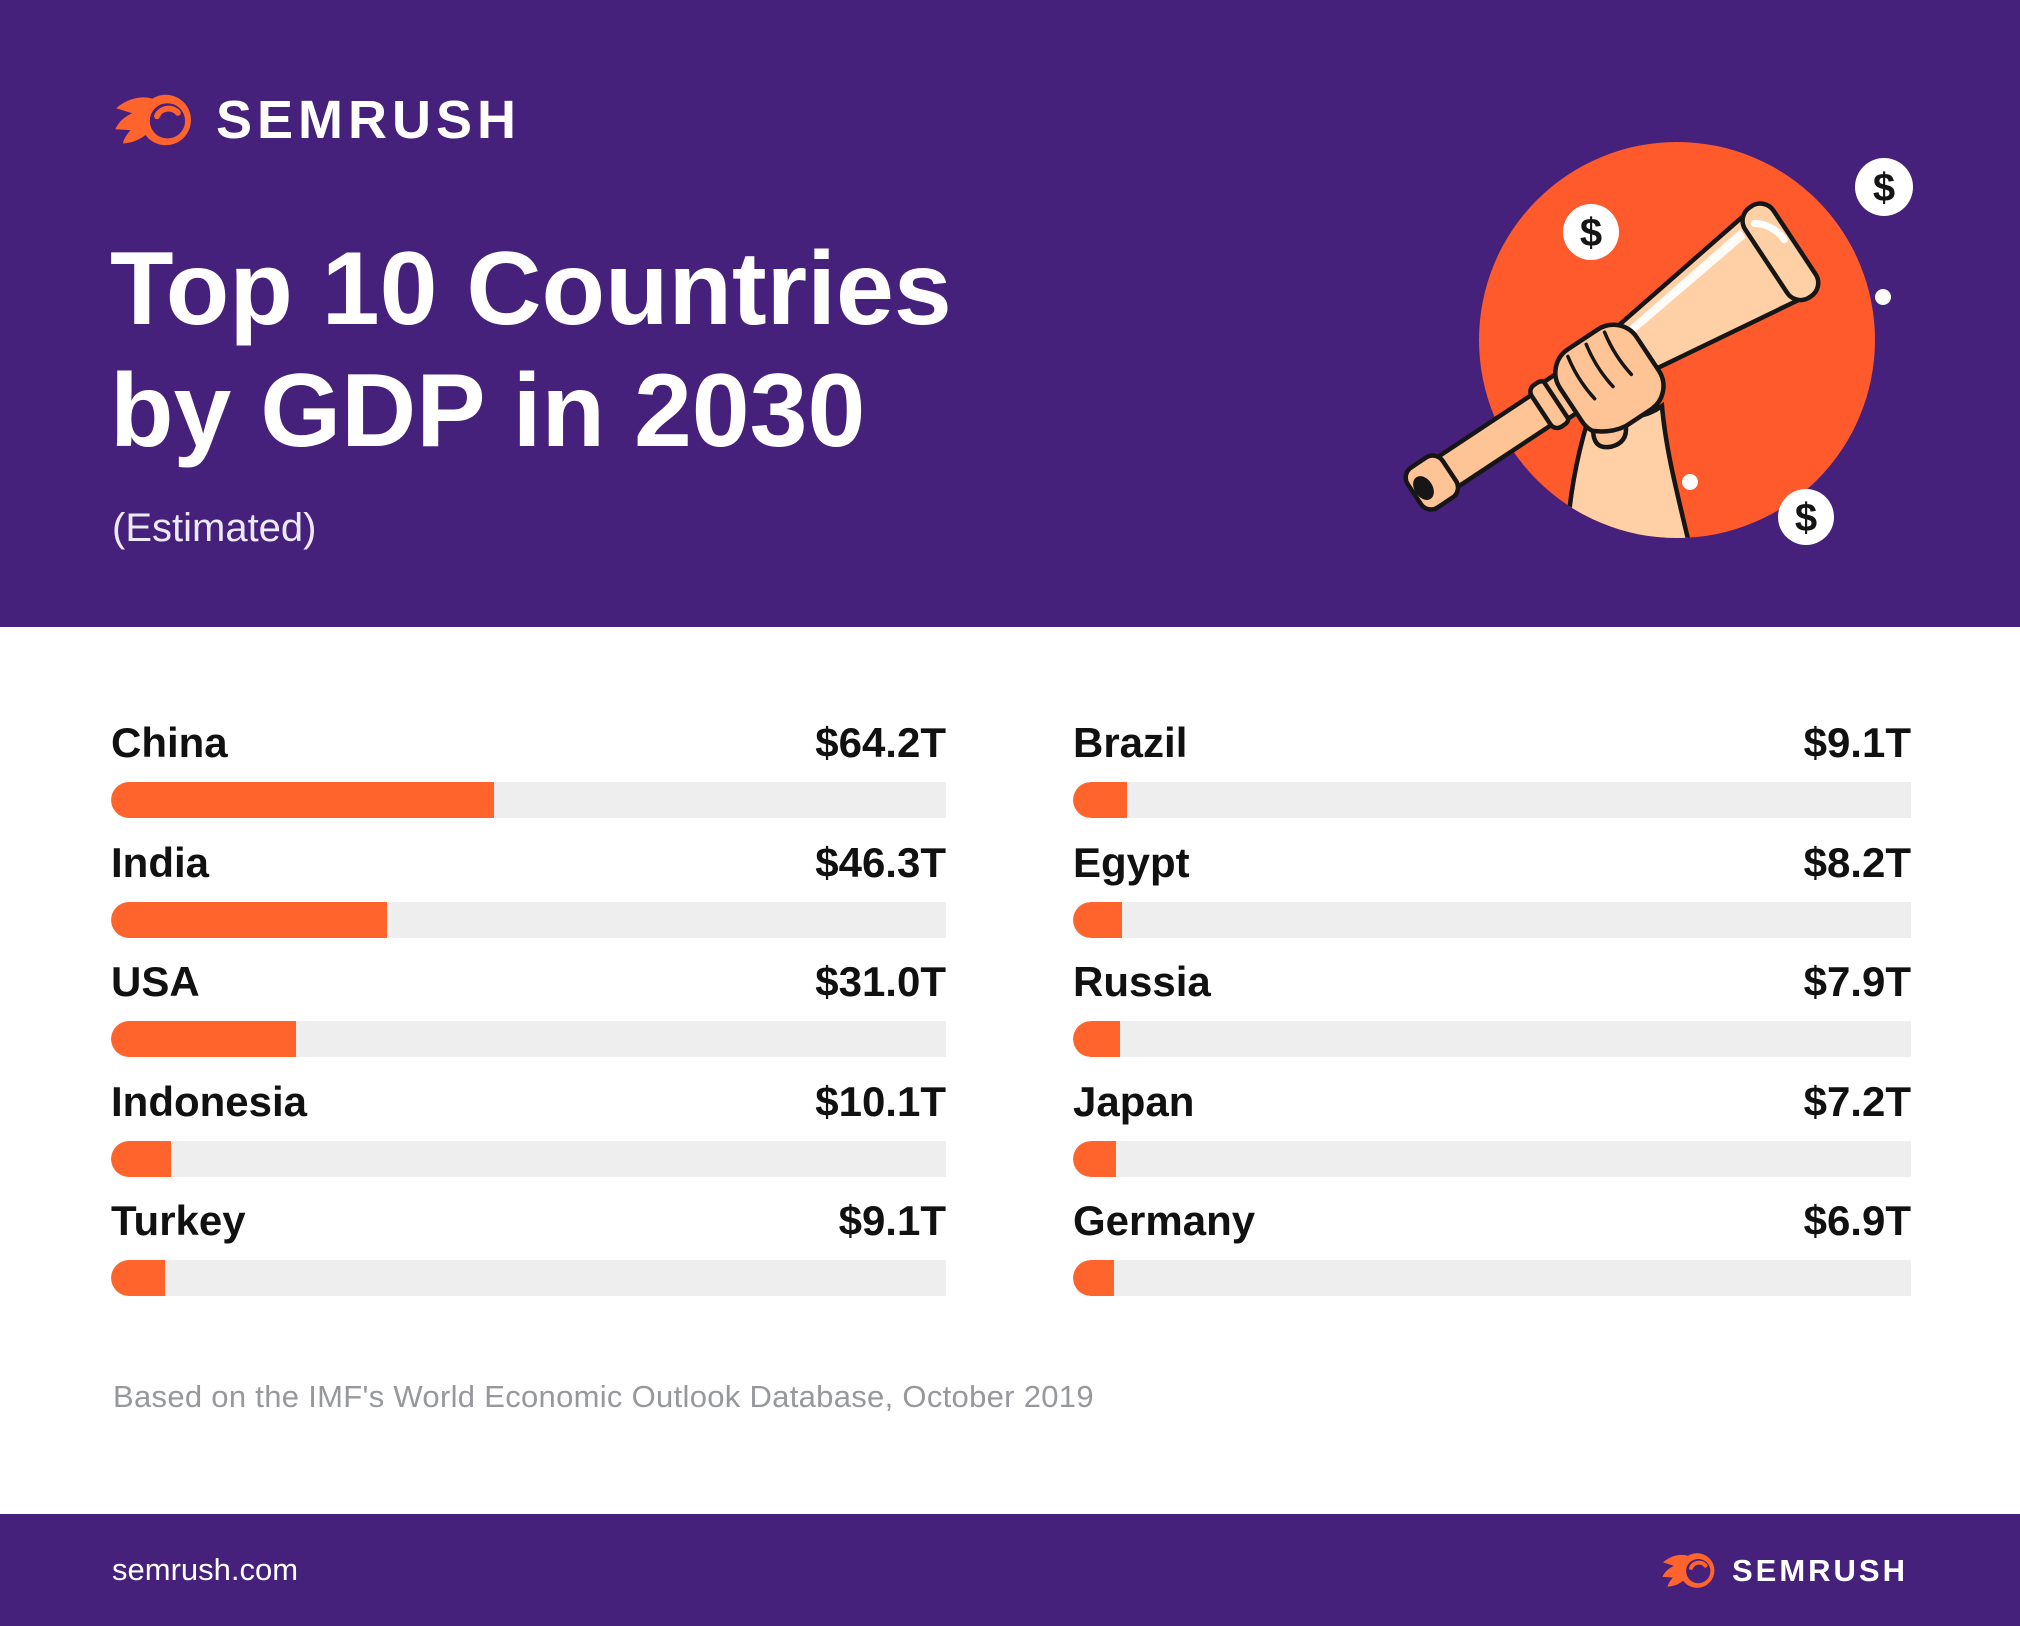 The width and height of the screenshot is (2020, 1626). What do you see at coordinates (1010, 1570) in the screenshot?
I see `footer: semrush.com SEMRUSH` at bounding box center [1010, 1570].